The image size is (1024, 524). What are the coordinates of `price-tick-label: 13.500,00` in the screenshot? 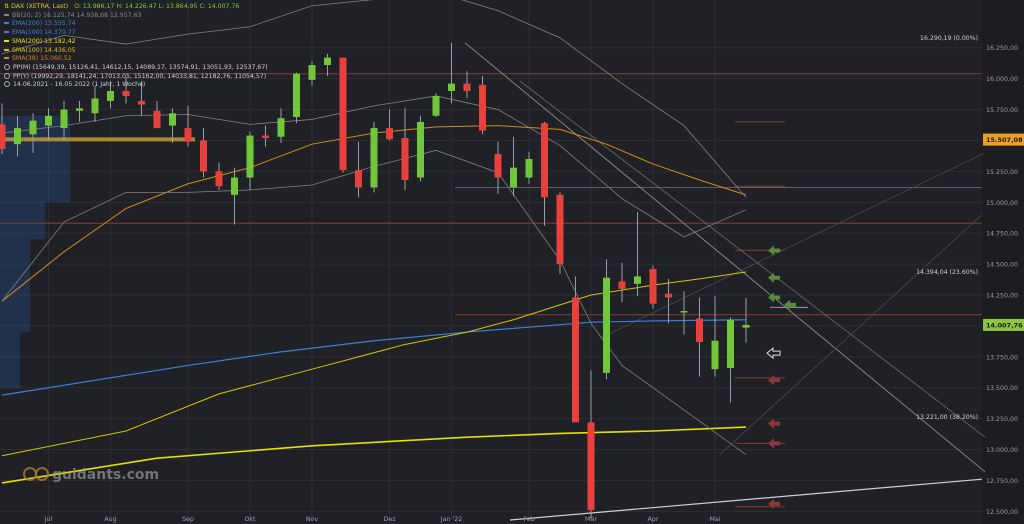 It's located at (1002, 388).